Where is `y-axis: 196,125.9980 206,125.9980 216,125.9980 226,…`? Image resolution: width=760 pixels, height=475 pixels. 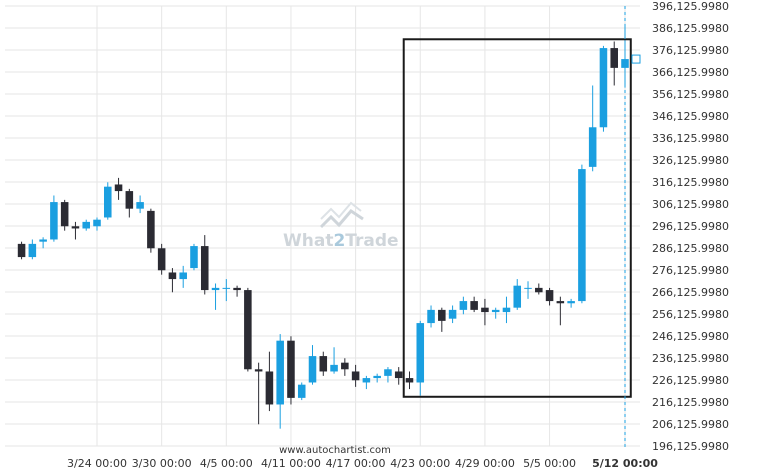 y-axis: 196,125.9980 206,125.9980 216,125.9980 226,… is located at coordinates (690, 226).